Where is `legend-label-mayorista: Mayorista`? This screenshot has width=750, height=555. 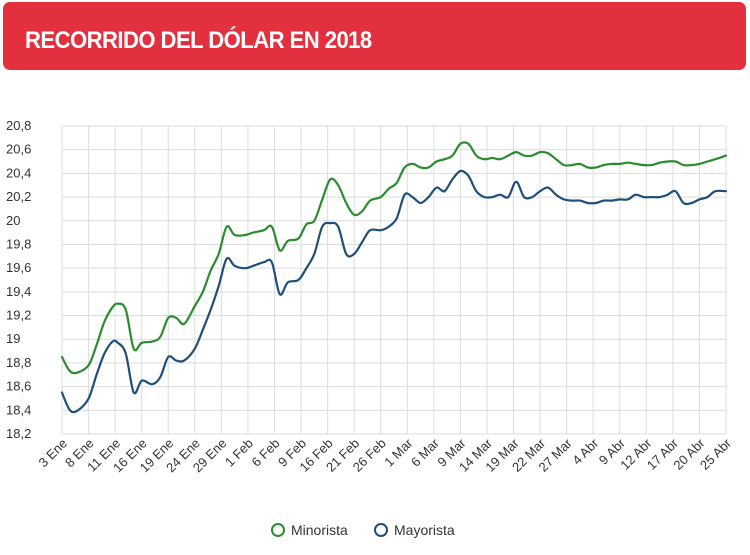 legend-label-mayorista: Mayorista is located at coordinates (424, 530).